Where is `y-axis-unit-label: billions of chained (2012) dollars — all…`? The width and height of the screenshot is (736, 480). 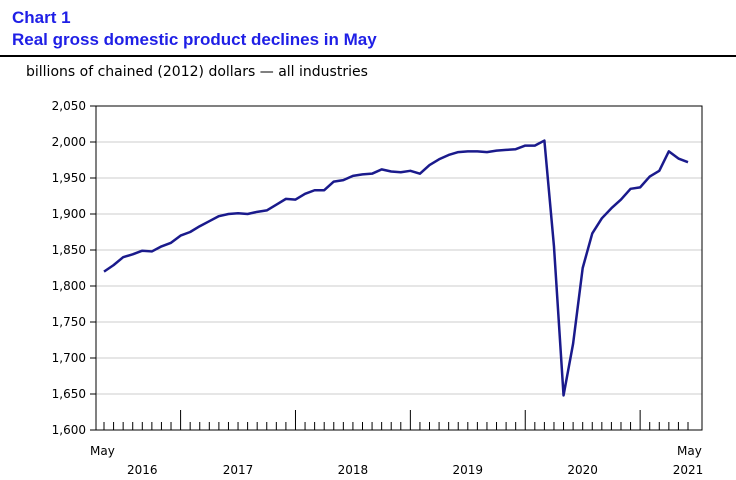
y-axis-unit-label: billions of chained (2012) dollars — all… is located at coordinates (197, 72).